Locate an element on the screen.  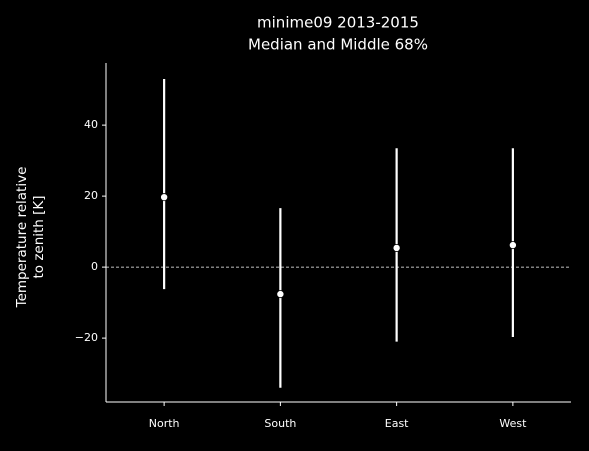
x-tick-label: South is located at coordinates (280, 423).